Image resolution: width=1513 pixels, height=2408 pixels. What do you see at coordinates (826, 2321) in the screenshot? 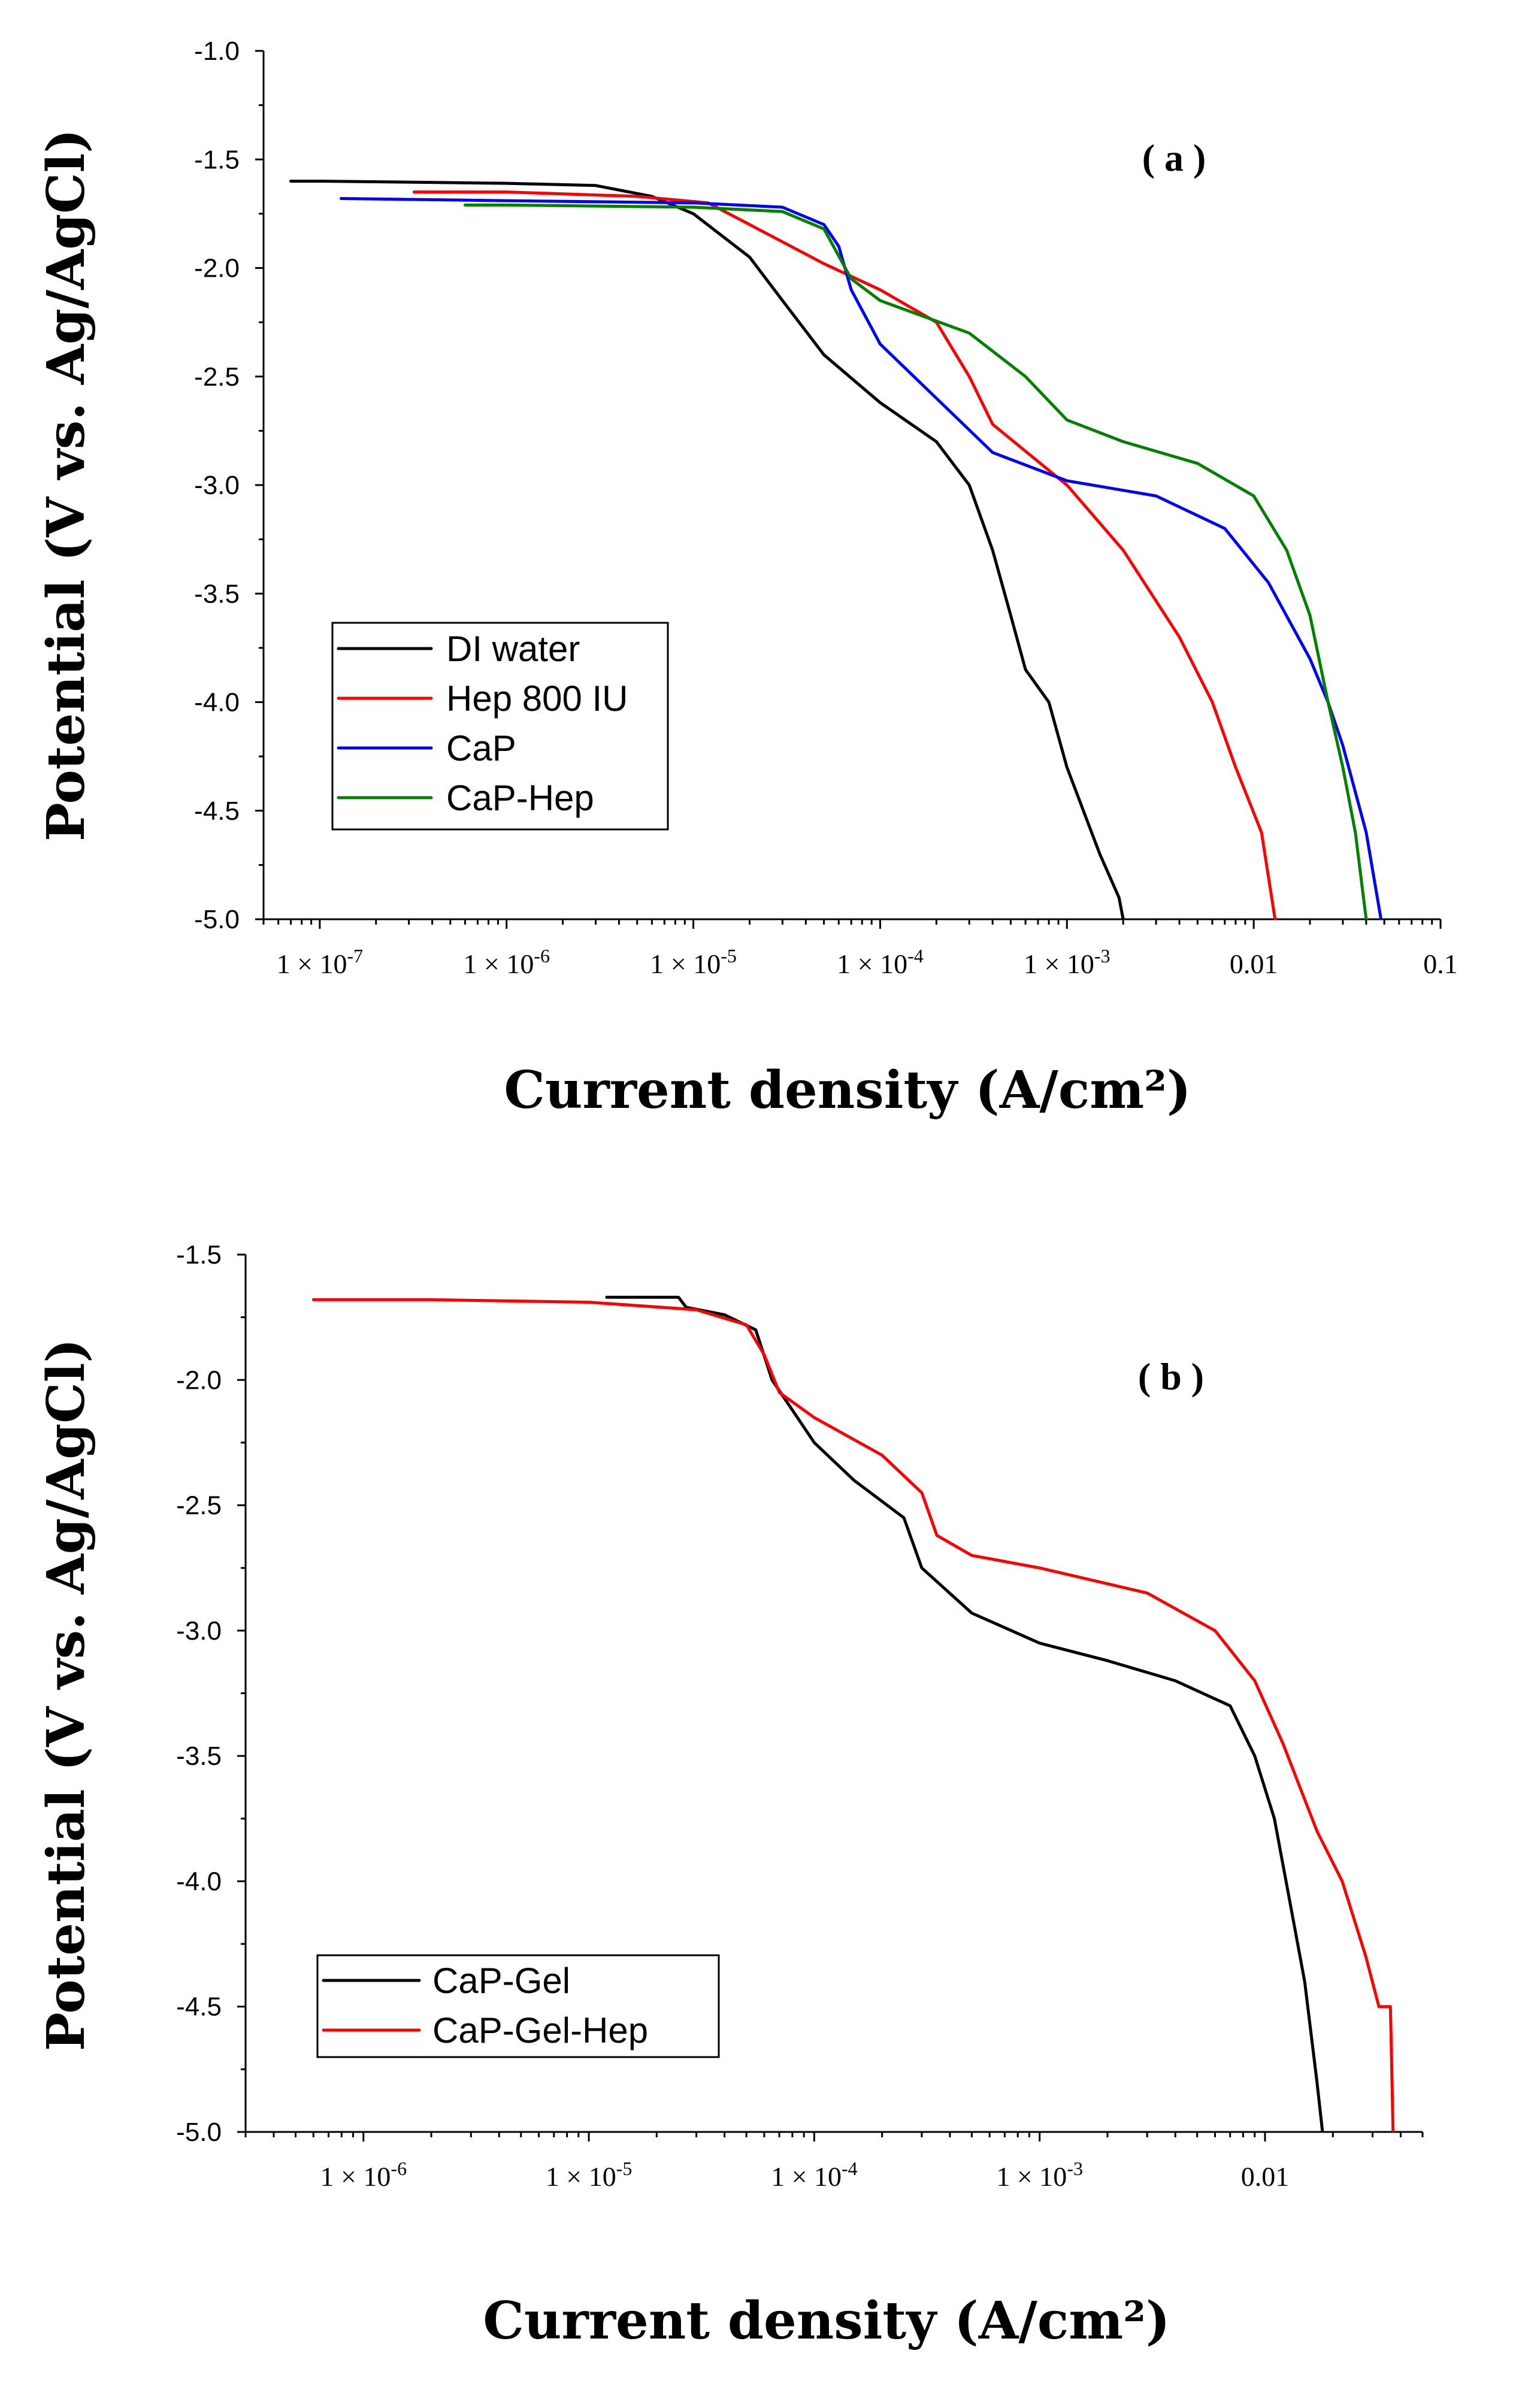
I see `panel-b-x-axis-title: Current density (A/cm²)` at bounding box center [826, 2321].